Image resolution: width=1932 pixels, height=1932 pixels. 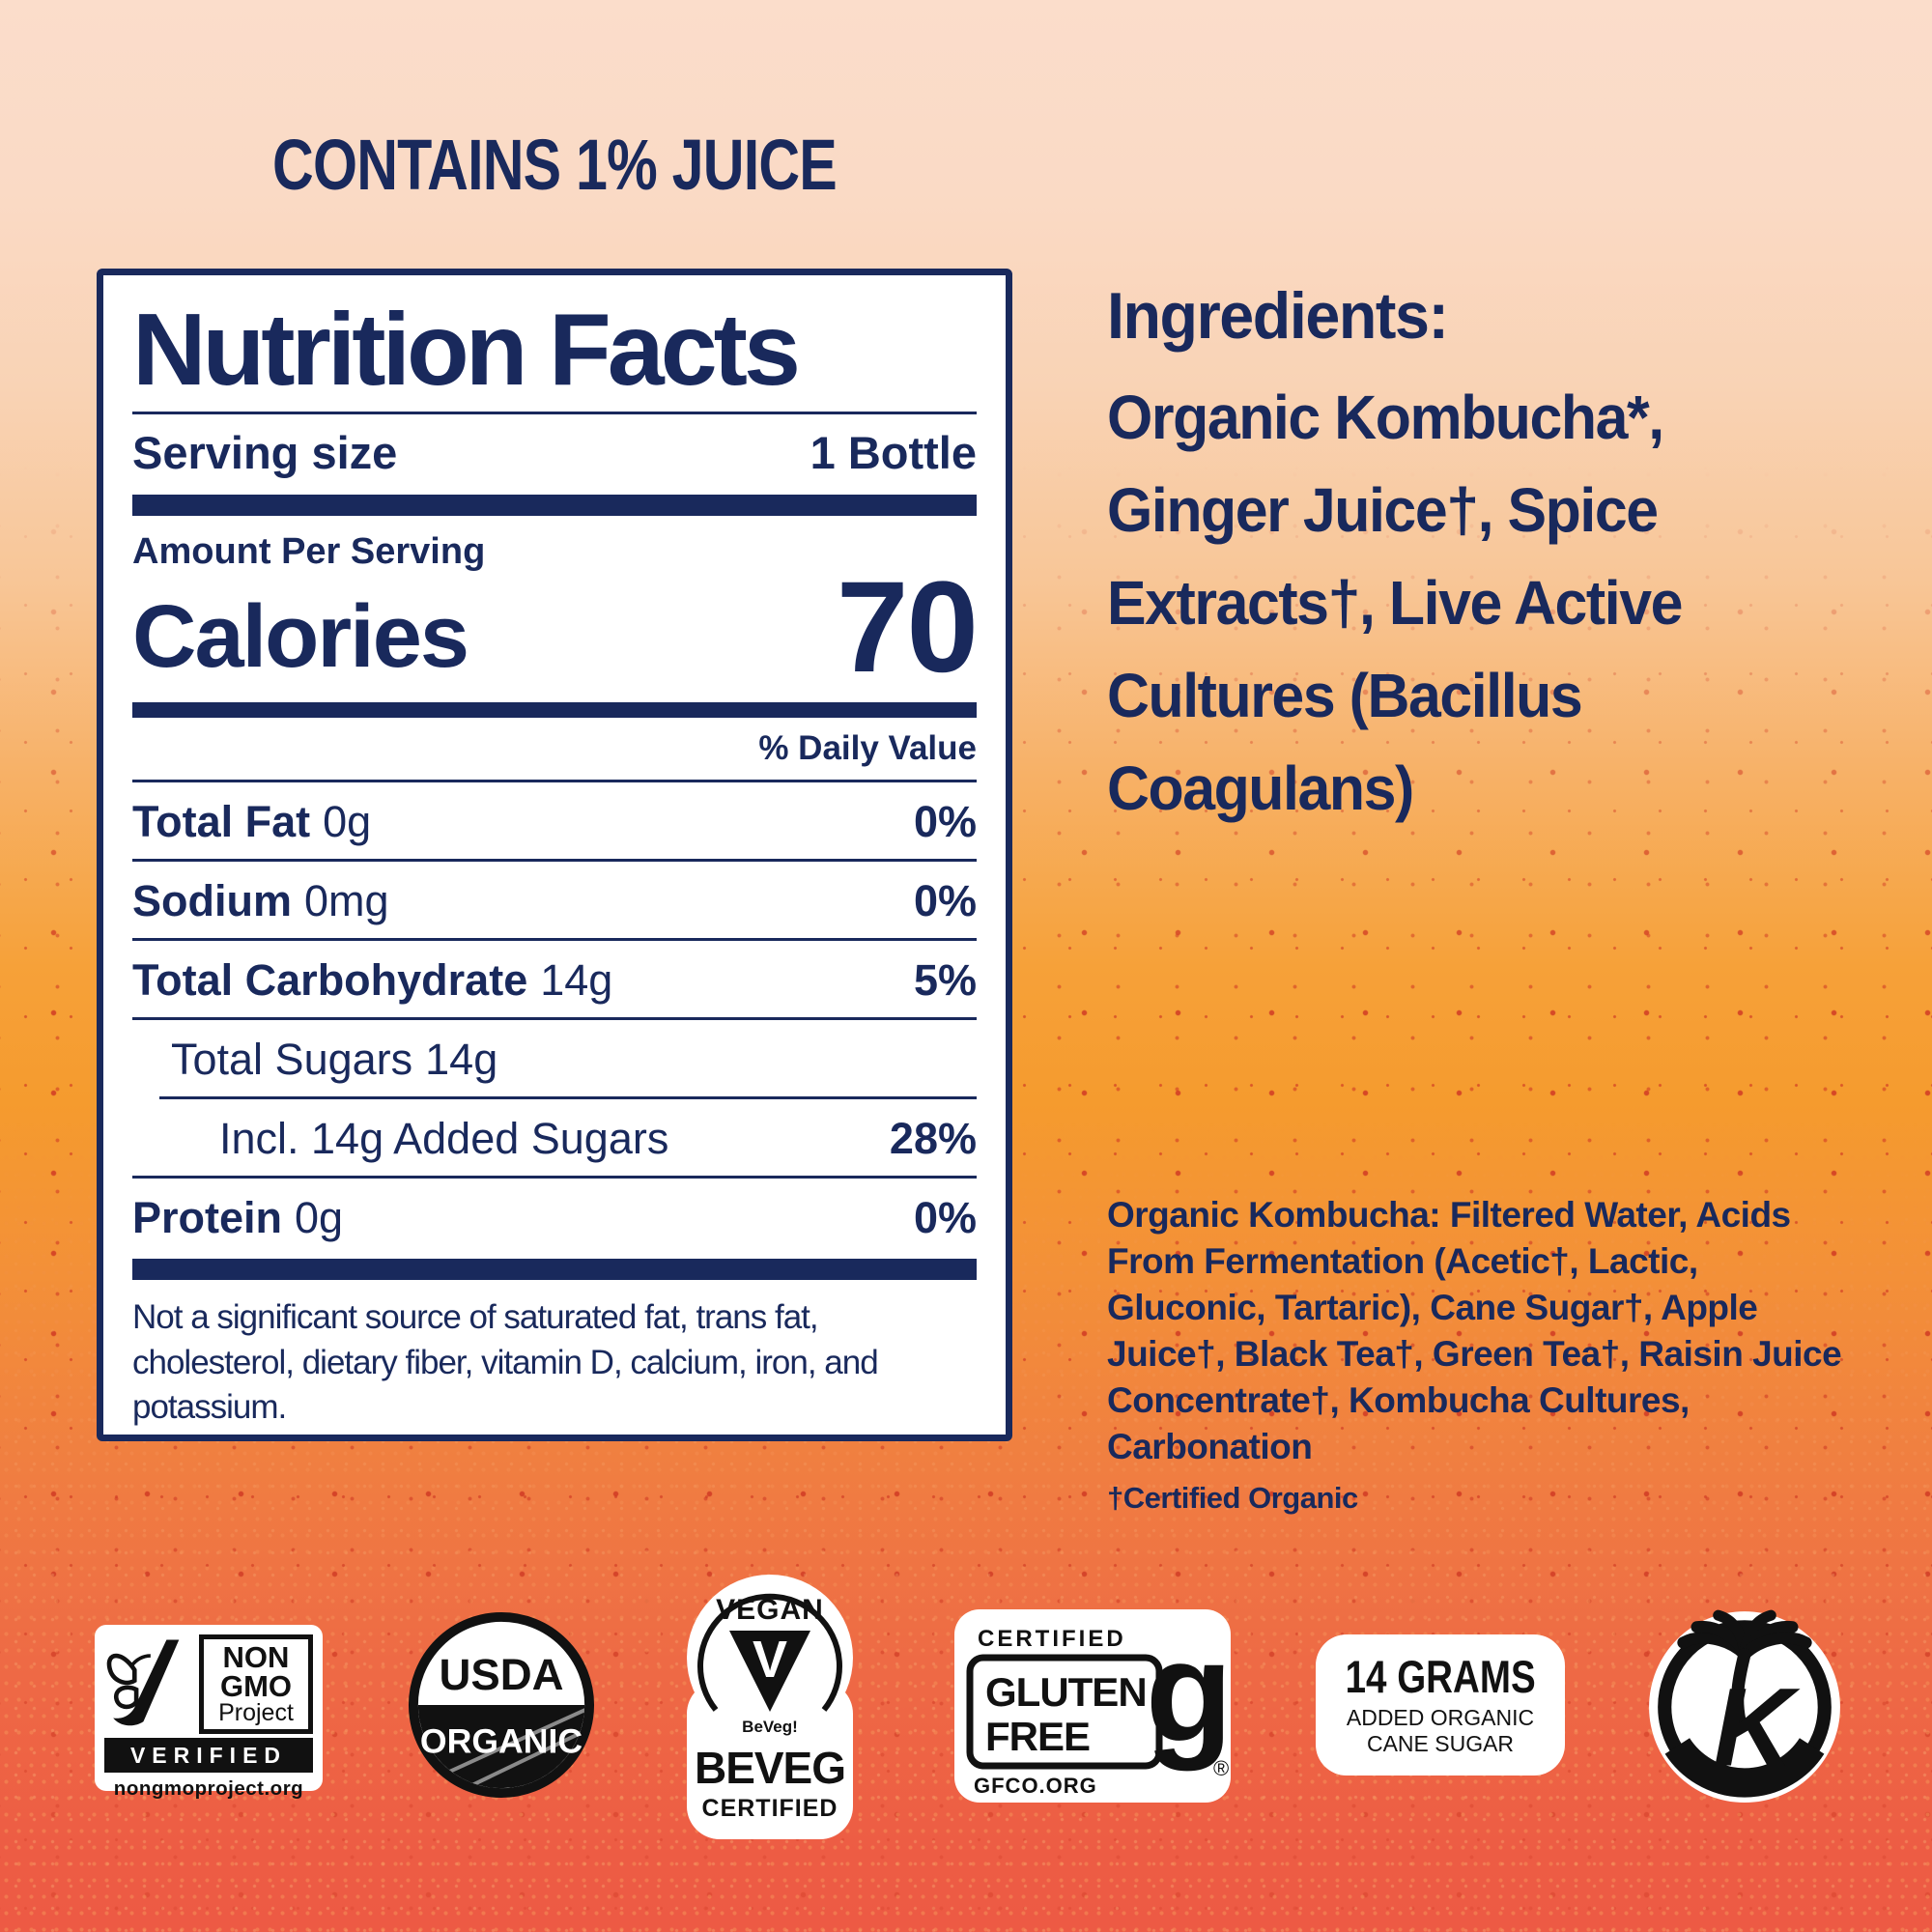 I want to click on medium-divider, so click(x=554, y=710).